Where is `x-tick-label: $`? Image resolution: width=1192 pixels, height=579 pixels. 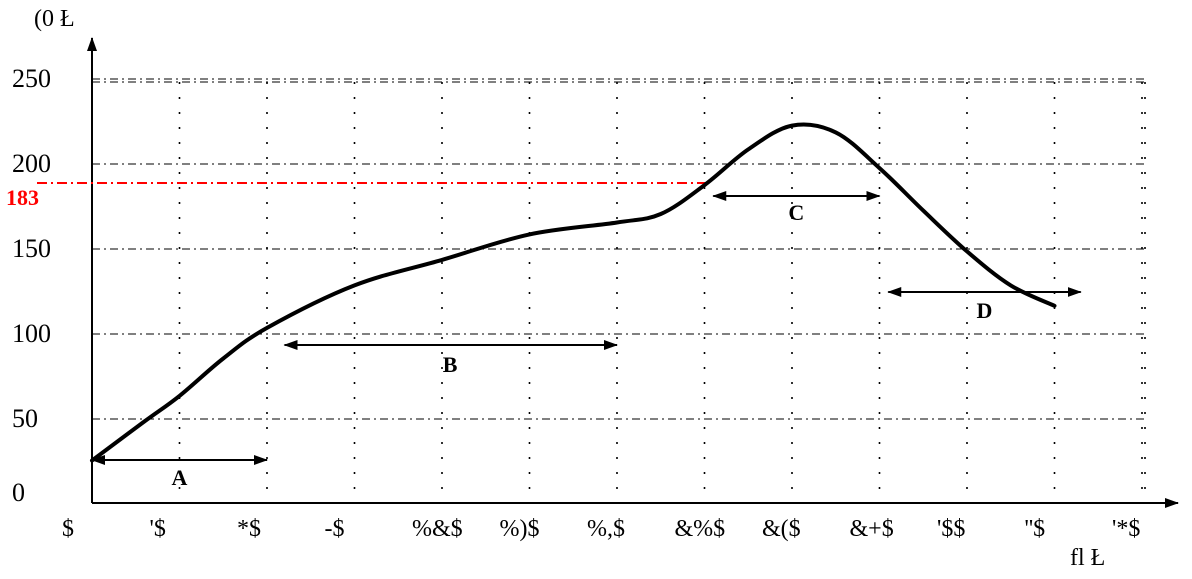 x-tick-label: $ is located at coordinates (68, 529).